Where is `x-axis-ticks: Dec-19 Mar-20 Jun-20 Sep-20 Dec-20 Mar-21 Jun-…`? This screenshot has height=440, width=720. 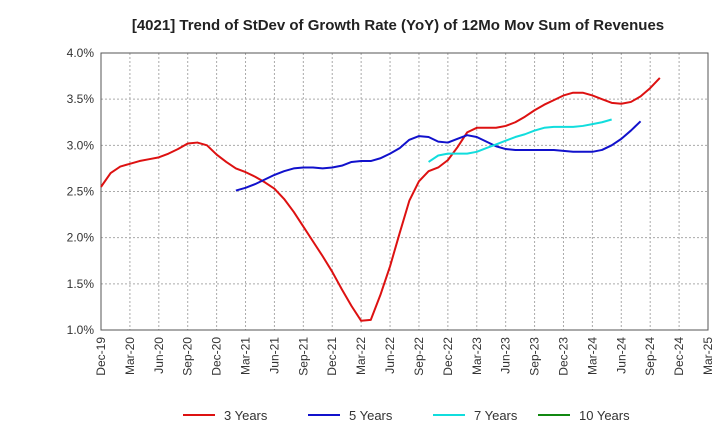
x-axis-ticks: Dec-19 Mar-20 Jun-20 Sep-20 Dec-20 Mar-21 Jun-… is located at coordinates (404, 356).